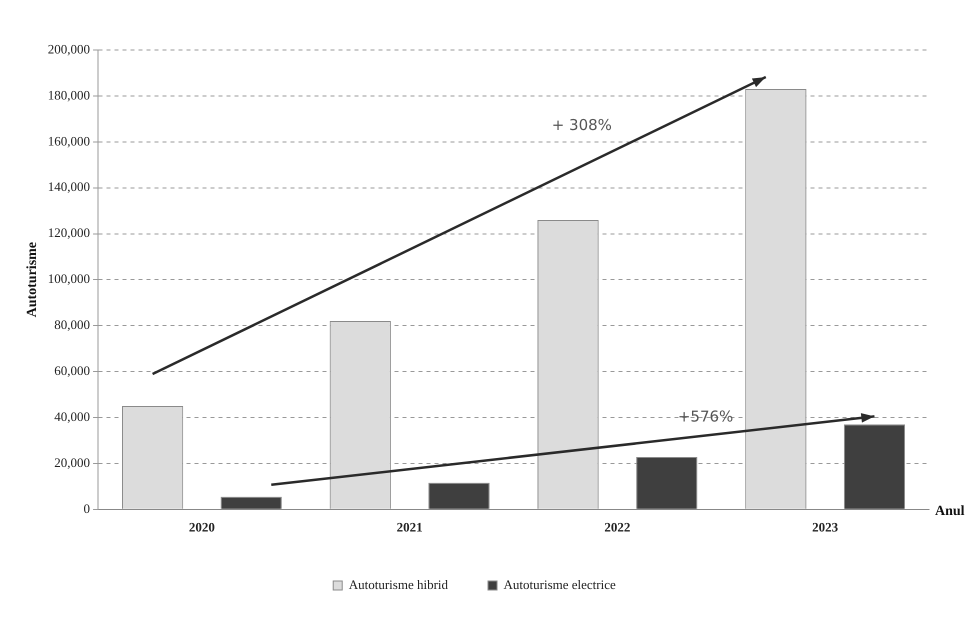  I want to click on legend-label: Autoturisme electrice, so click(560, 584).